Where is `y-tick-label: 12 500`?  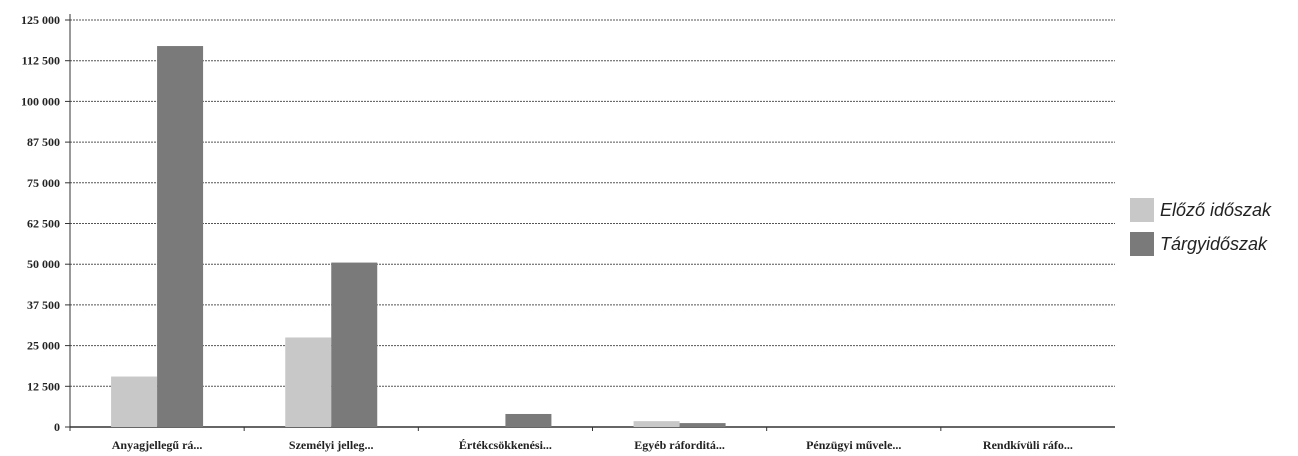
y-tick-label: 12 500 is located at coordinates (43, 386).